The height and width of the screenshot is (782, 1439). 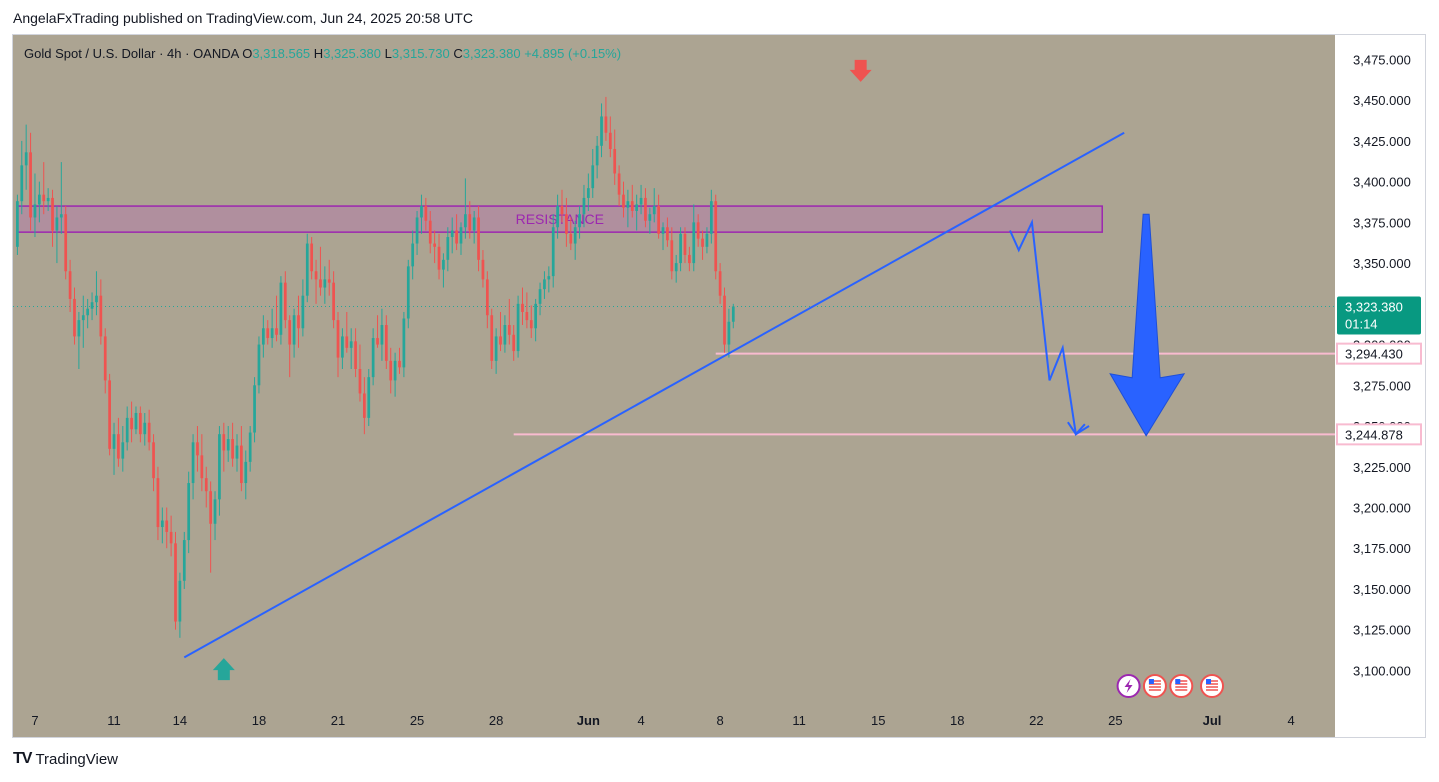 I want to click on close-label: C, so click(x=458, y=53).